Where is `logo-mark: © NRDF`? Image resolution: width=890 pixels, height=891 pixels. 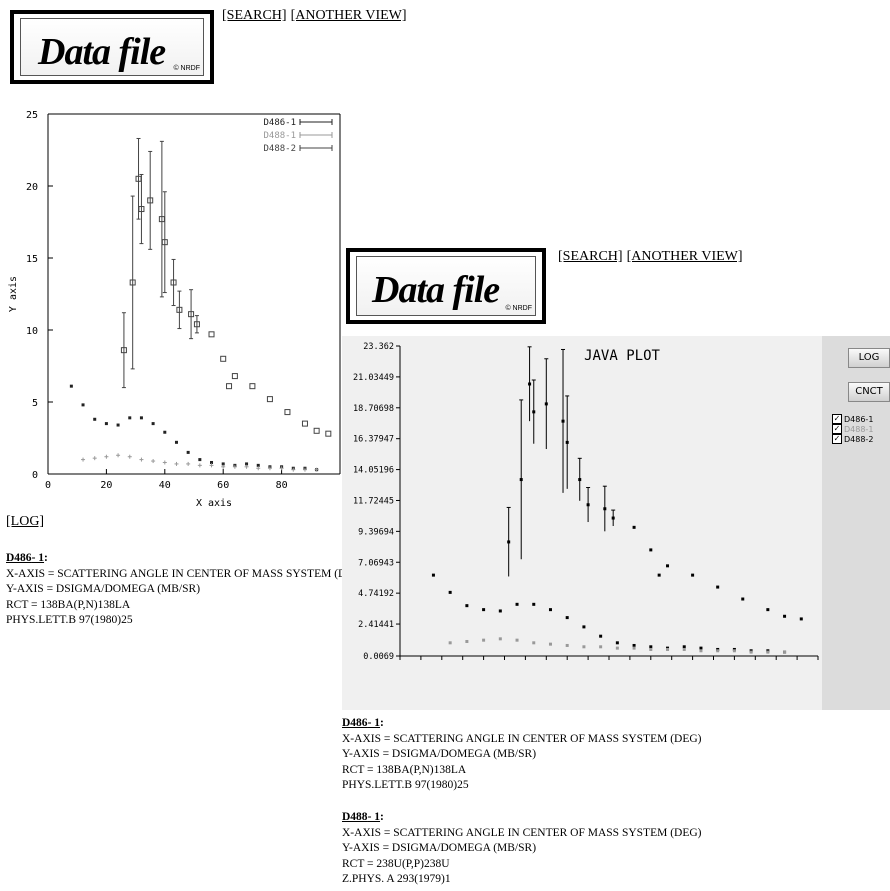 logo-mark: © NRDF is located at coordinates (186, 68).